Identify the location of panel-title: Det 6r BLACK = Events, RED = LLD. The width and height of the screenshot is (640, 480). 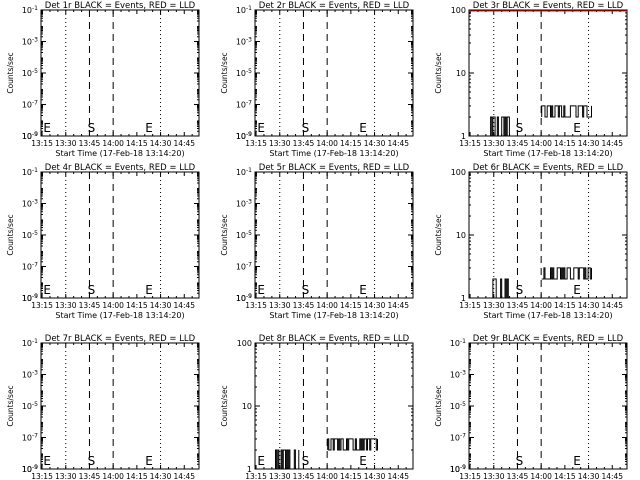
(548, 168).